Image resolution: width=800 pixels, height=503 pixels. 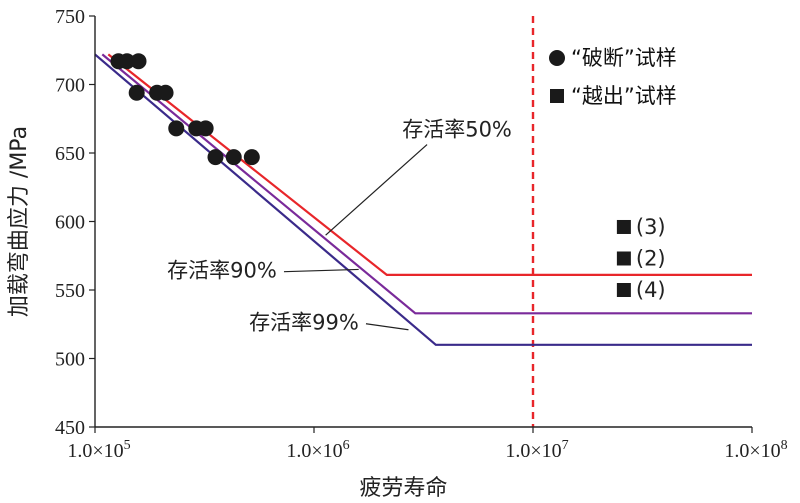 I want to click on y-tick-label: 700, so click(x=70, y=86).